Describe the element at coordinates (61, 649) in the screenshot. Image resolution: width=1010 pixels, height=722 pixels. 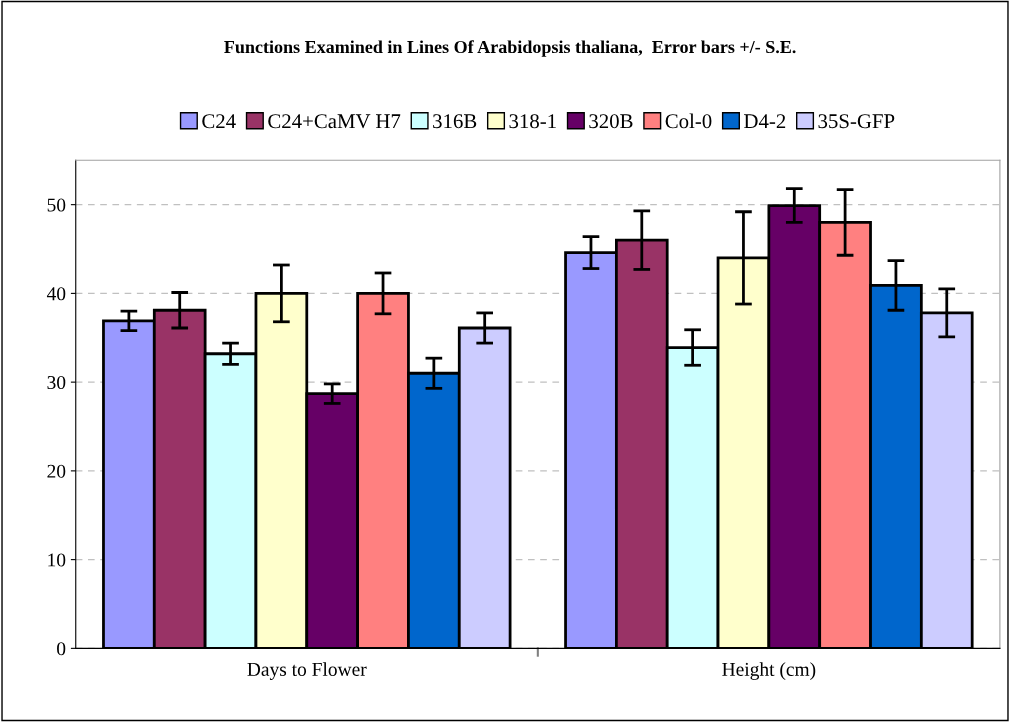
I see `y-tick-label: 0` at that location.